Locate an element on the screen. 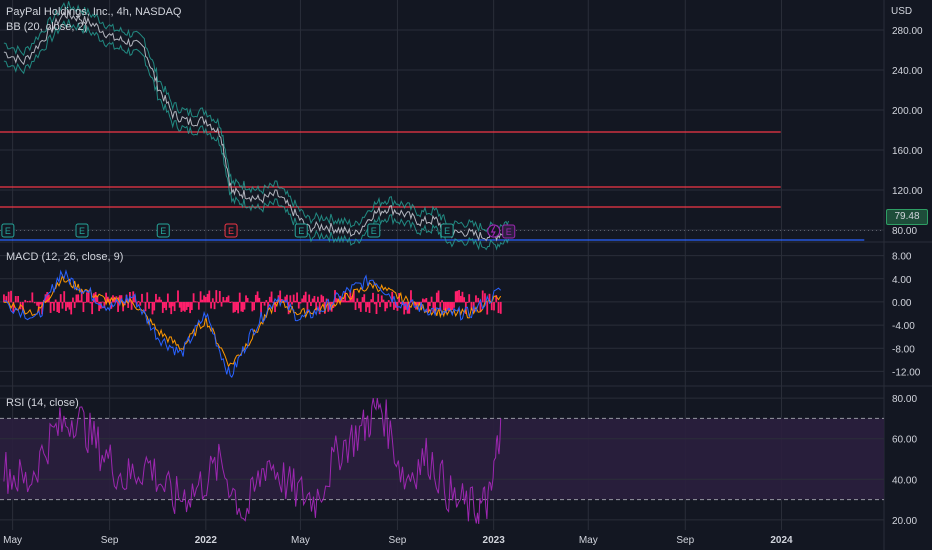 The image size is (932, 550). macd-indicator-label: MACD (12, 26, close, 9) is located at coordinates (65, 257).